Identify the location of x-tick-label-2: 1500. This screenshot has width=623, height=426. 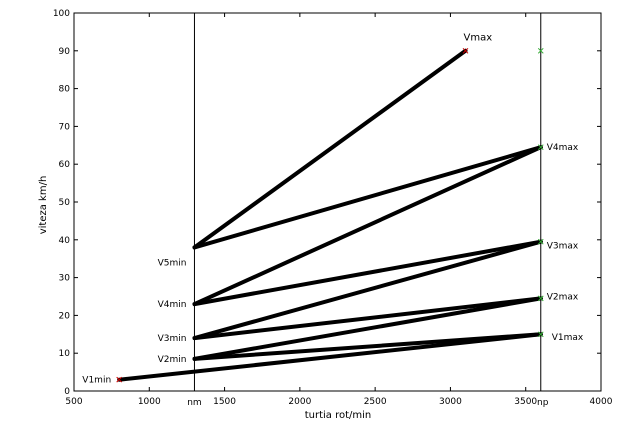
(224, 402).